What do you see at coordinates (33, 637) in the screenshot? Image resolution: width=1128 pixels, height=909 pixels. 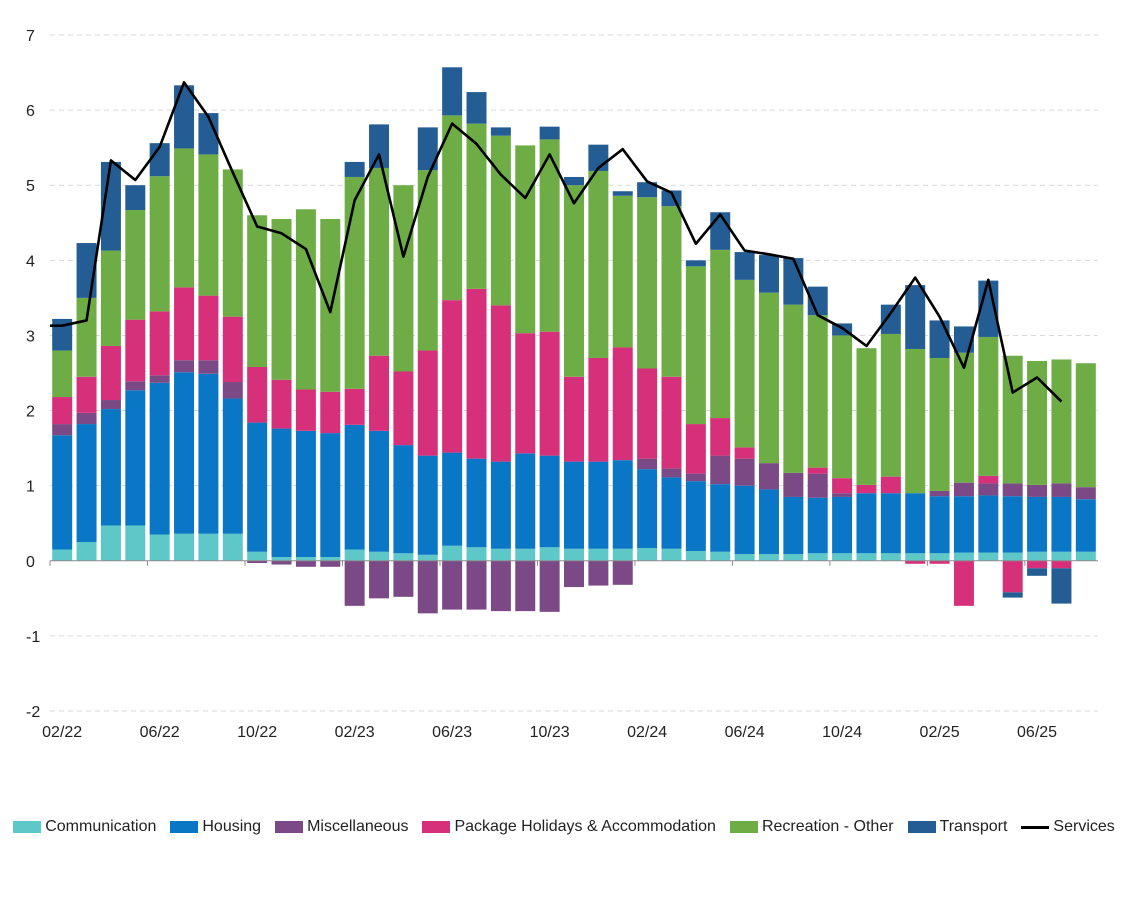 I see `y-tick-label: -1` at bounding box center [33, 637].